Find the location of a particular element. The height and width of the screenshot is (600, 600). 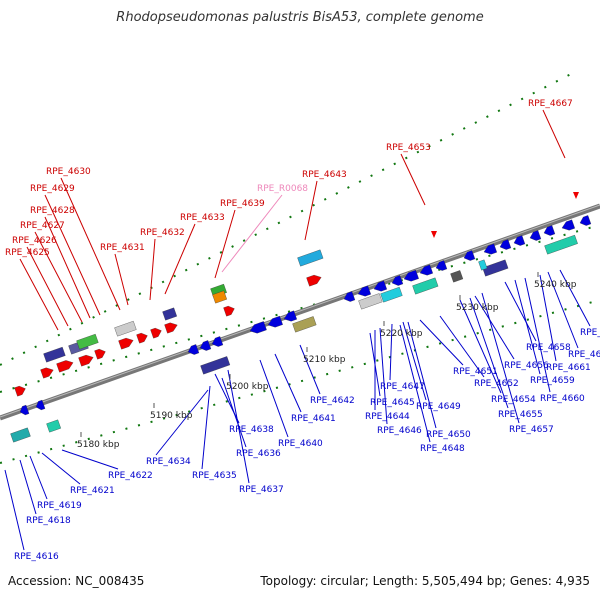

label-reverse-rpe-4638: RPE_4638 is located at coordinates (251, 430).